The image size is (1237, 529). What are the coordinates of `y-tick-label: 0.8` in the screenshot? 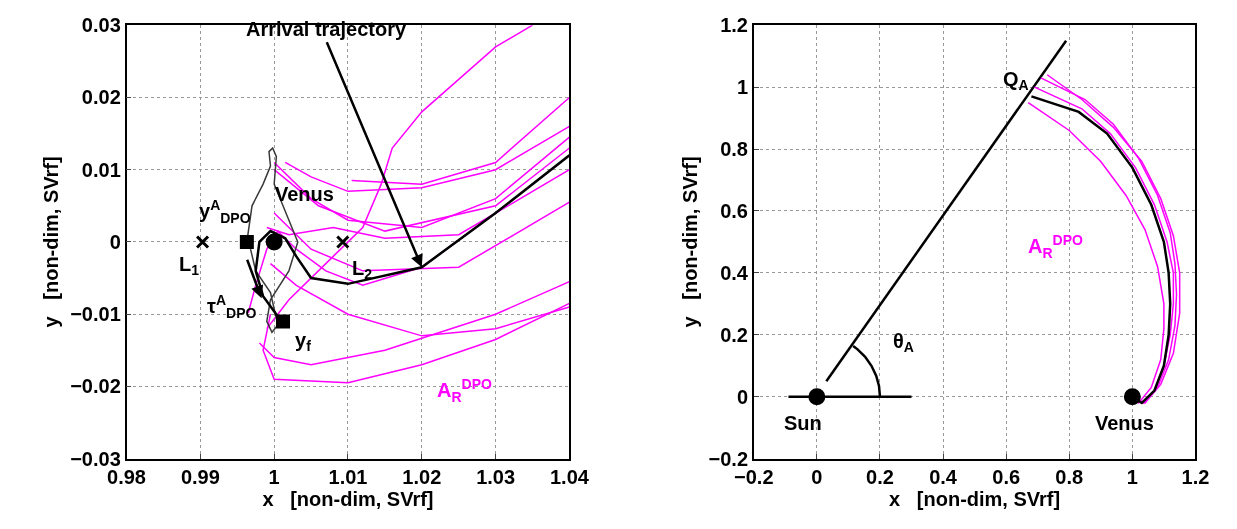 It's located at (734, 149).